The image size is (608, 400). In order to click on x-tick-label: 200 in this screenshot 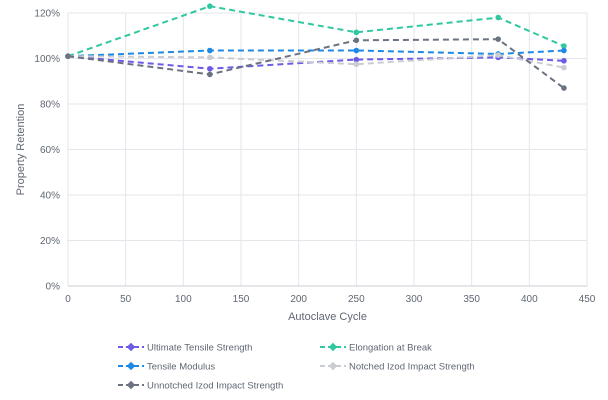, I will do `click(298, 299)`.